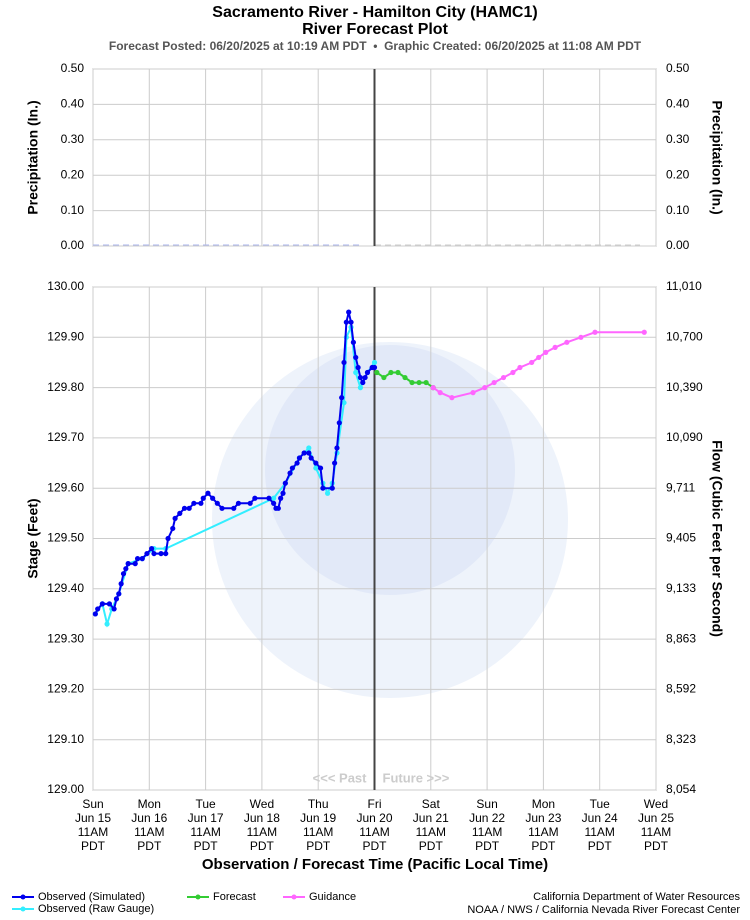  I want to click on x-tick-label: Jun 18, so click(262, 818).